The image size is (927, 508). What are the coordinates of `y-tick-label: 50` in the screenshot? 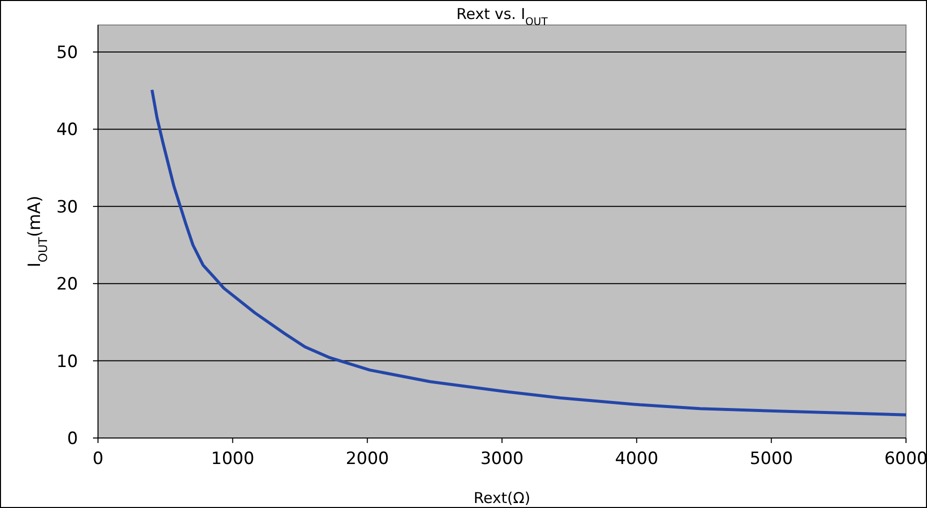 It's located at (67, 52).